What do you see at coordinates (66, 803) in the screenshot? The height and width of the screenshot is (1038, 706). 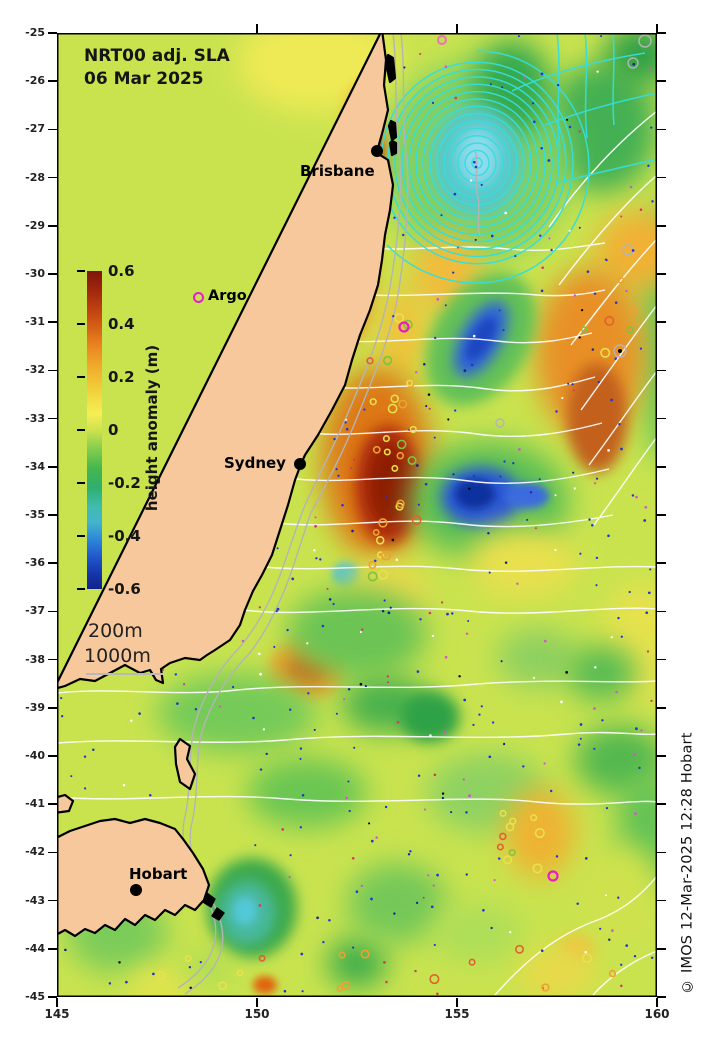 I see `island-king` at bounding box center [66, 803].